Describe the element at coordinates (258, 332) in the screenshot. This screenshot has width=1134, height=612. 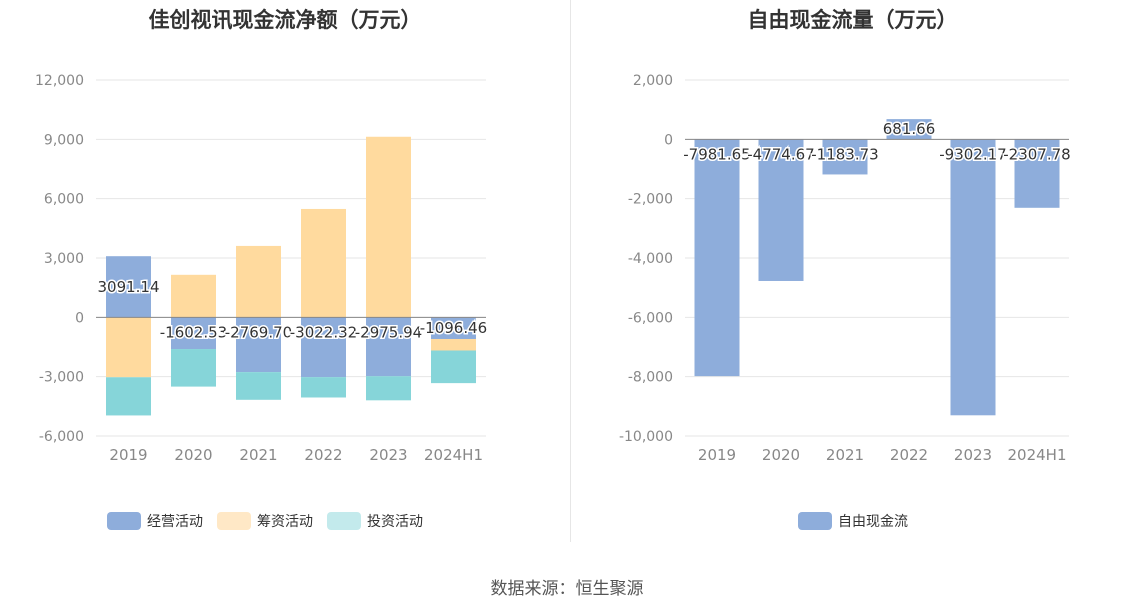
I see `data-label: -2769.70` at that location.